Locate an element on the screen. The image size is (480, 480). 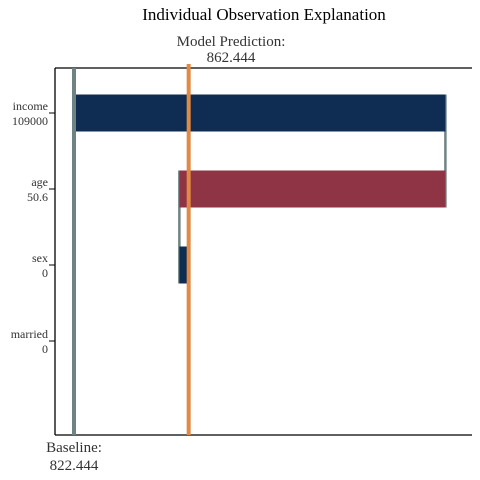
y-value-age: 50.6 is located at coordinates (37, 197).